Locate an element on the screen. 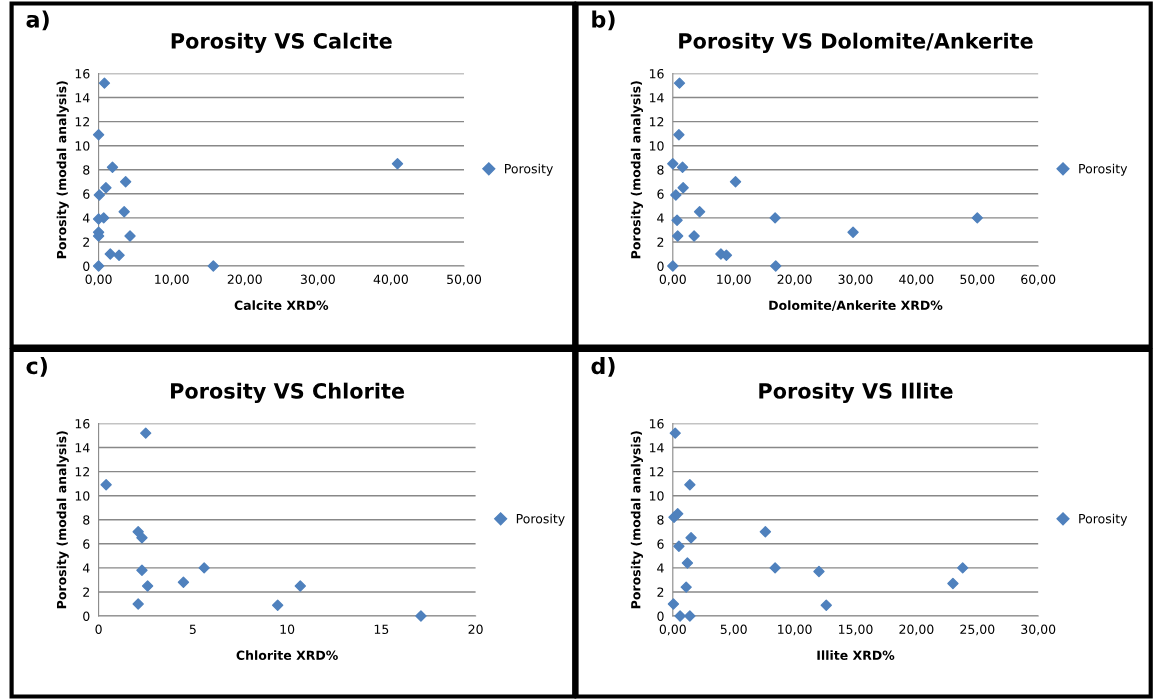 The image size is (1160, 700). x-tick-label: 0 is located at coordinates (98, 629).